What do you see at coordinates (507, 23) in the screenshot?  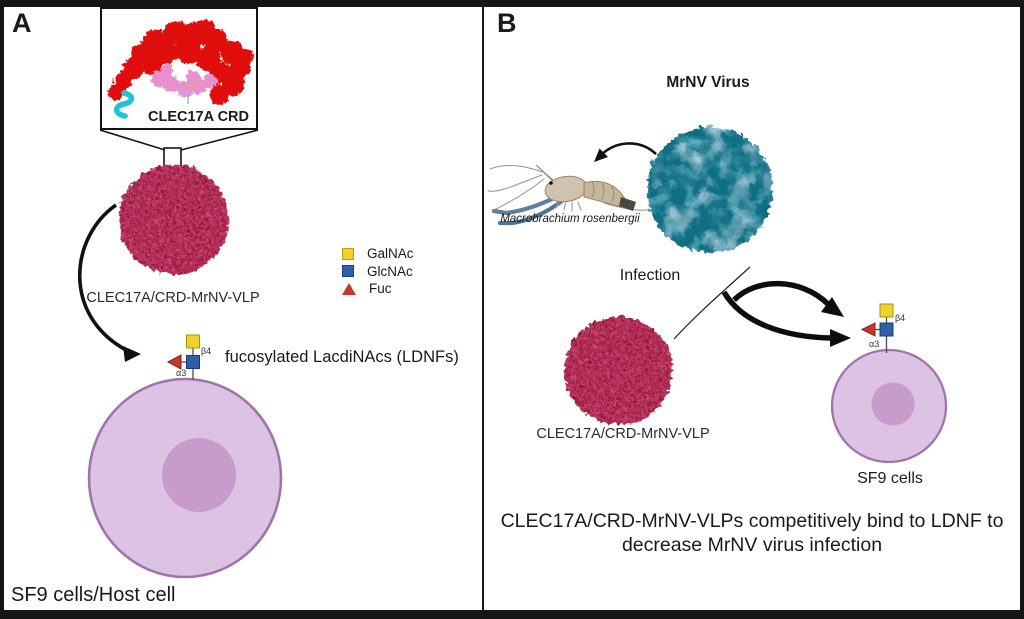 I see `panel-b-letter: B` at bounding box center [507, 23].